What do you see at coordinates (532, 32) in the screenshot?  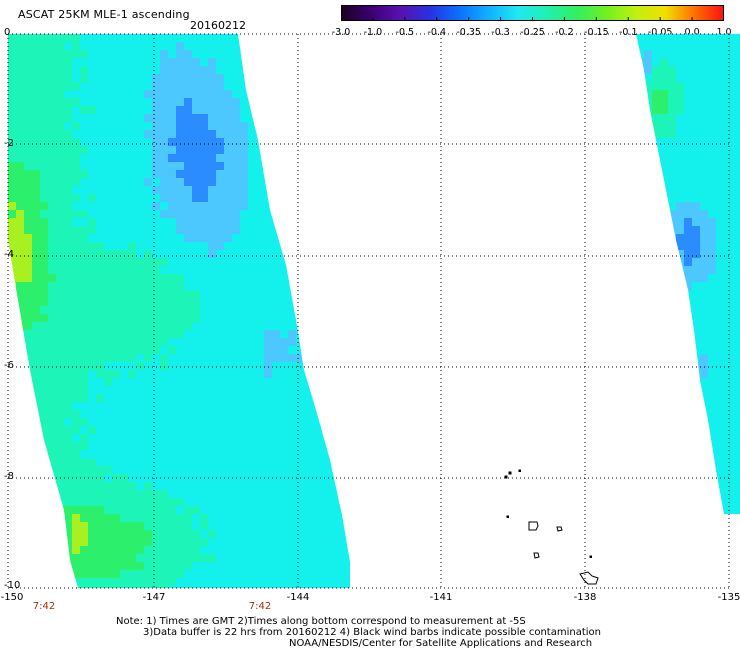 I see `color-scale-tick-label: -0.25` at bounding box center [532, 32].